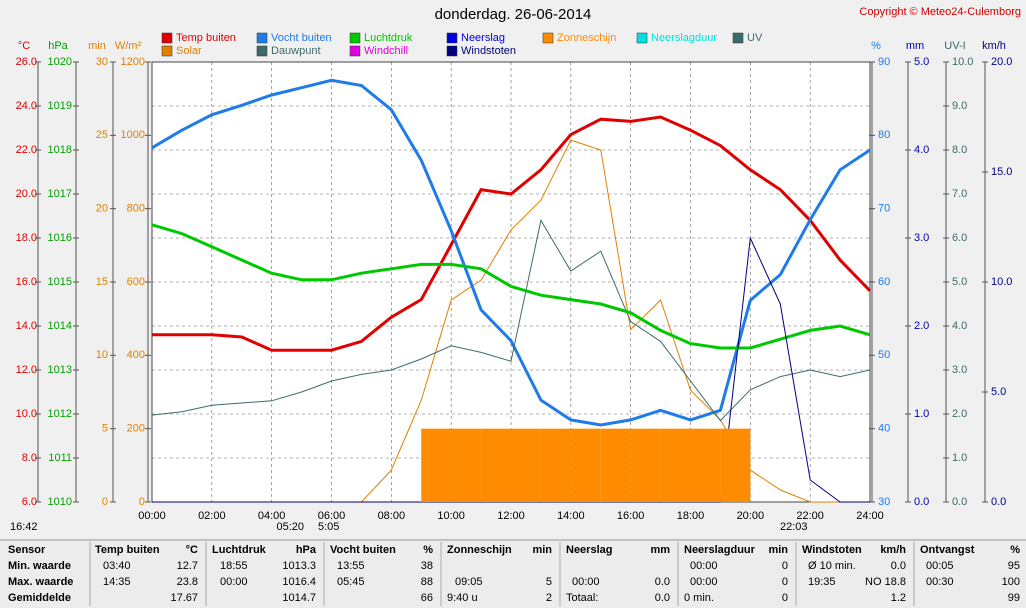 The image size is (1026, 608). I want to click on y-tick-label: 30, so click(102, 62).